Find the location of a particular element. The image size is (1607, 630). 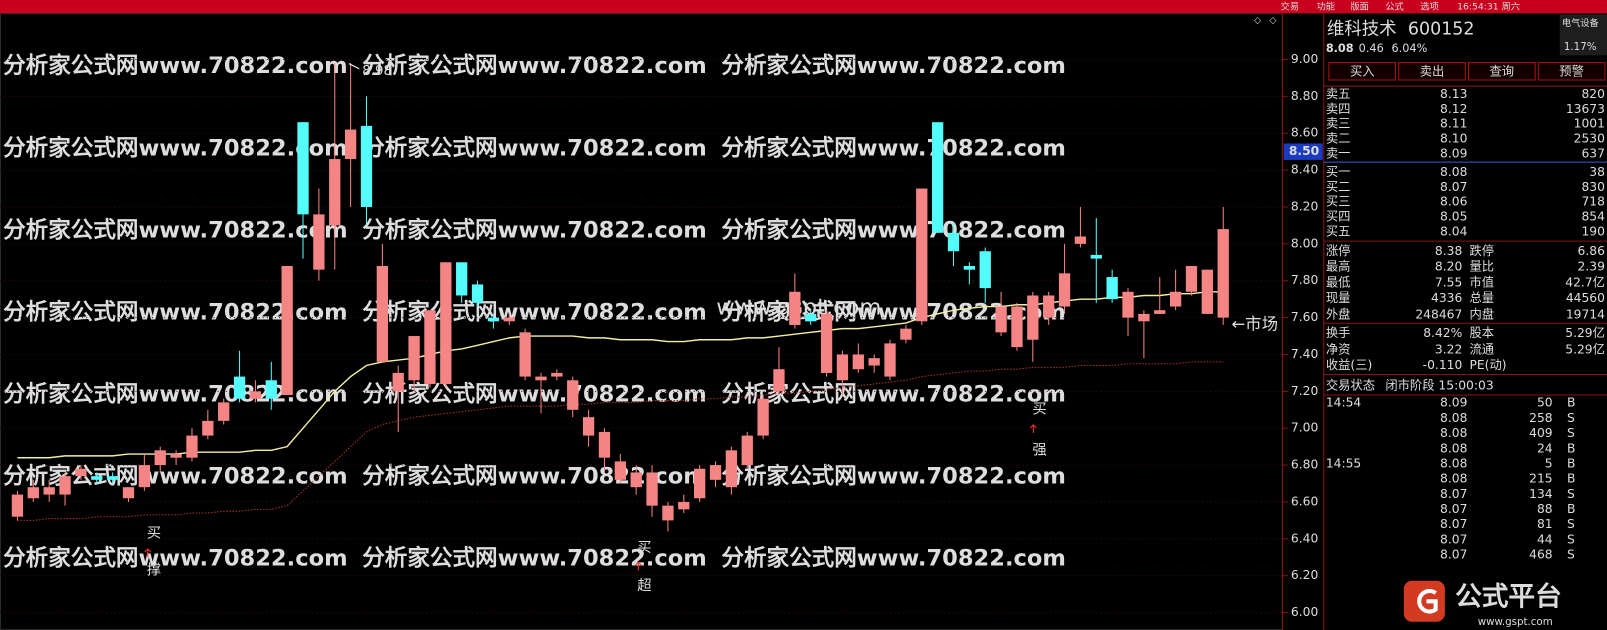

stat-value: 8.38 is located at coordinates (1448, 251).